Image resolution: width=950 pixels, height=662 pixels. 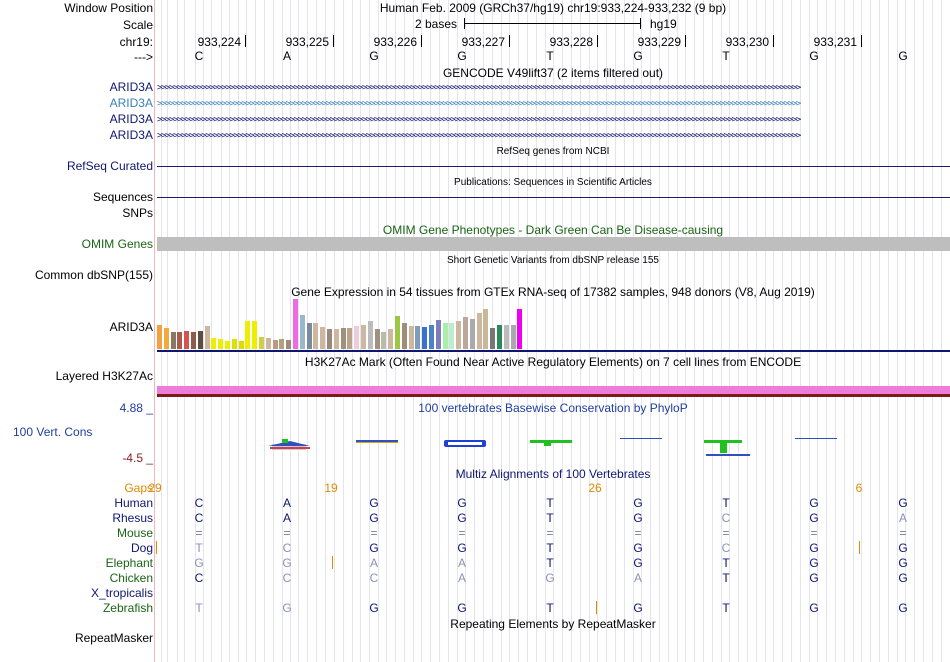 What do you see at coordinates (113, 638) in the screenshot?
I see `repeatmasker-track-label: RepeatMasker` at bounding box center [113, 638].